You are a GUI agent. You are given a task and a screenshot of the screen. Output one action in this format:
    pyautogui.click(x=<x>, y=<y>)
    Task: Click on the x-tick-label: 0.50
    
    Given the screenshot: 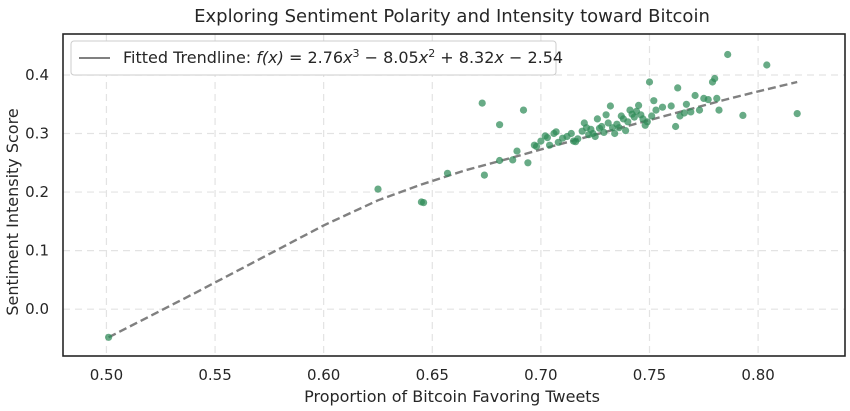 What is the action you would take?
    pyautogui.click(x=106, y=375)
    